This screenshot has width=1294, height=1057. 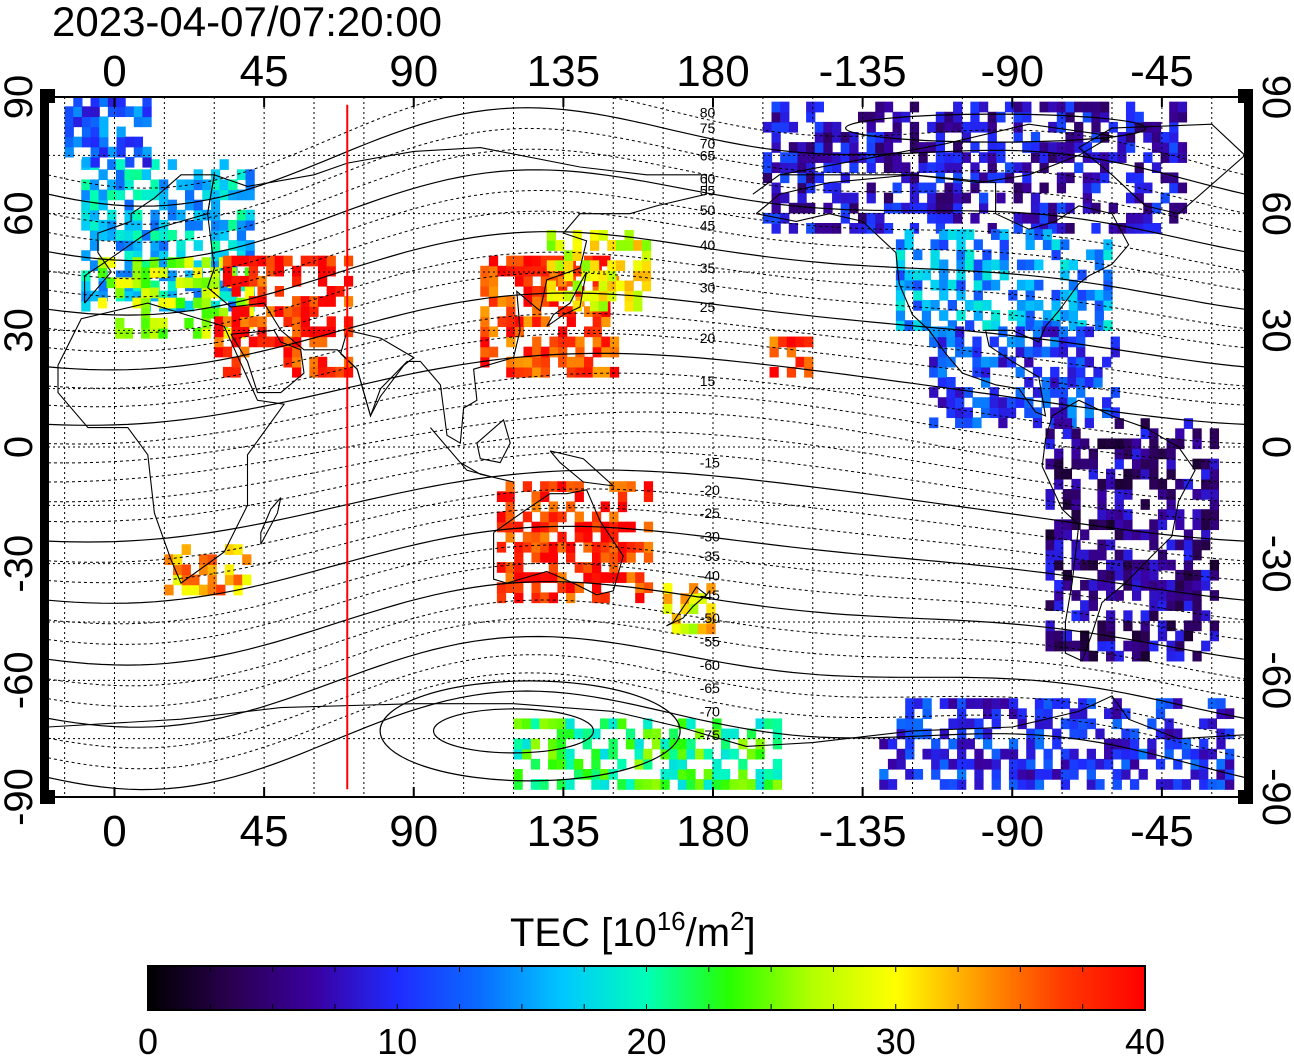 I want to click on mlat-label: 60, so click(x=708, y=179).